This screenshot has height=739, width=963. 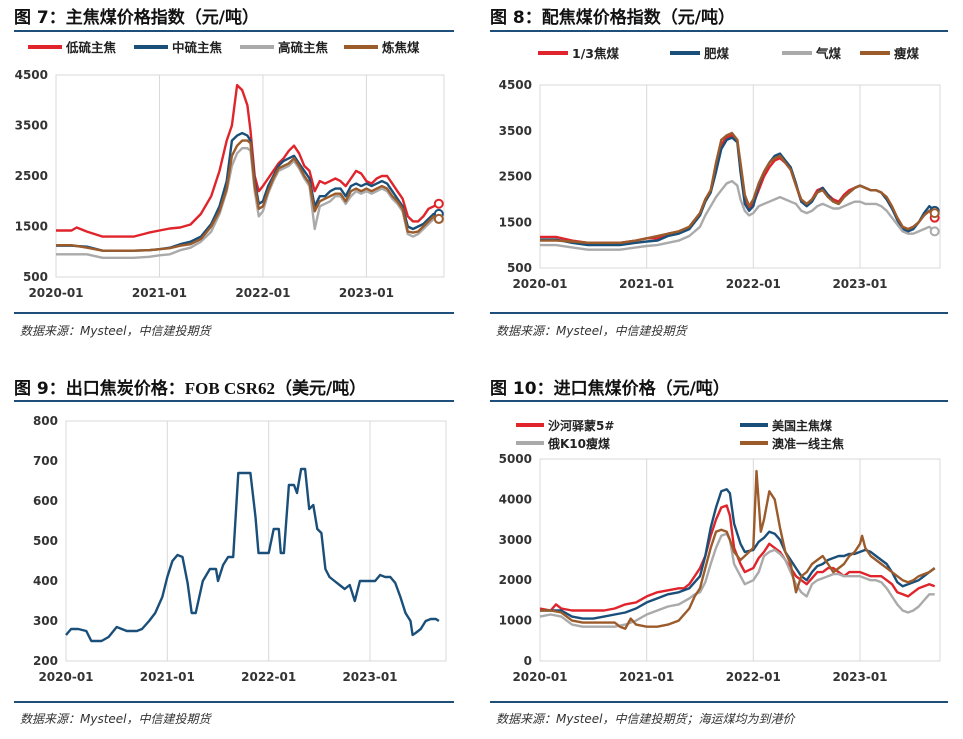 What do you see at coordinates (45, 421) in the screenshot?
I see `y-tick-label: 800` at bounding box center [45, 421].